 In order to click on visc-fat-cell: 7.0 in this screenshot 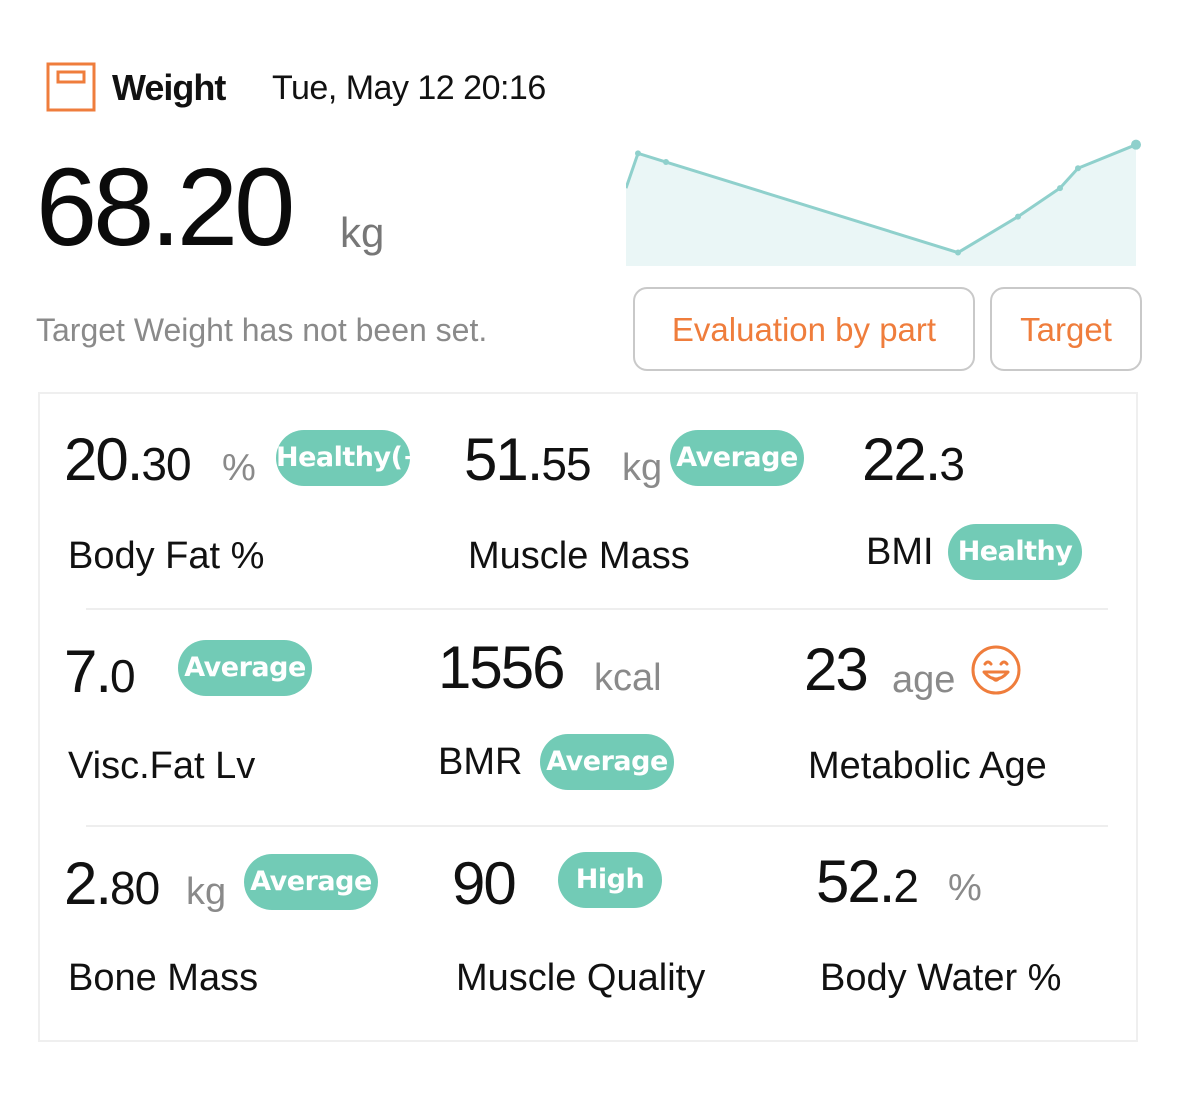, I will do `click(100, 673)`.